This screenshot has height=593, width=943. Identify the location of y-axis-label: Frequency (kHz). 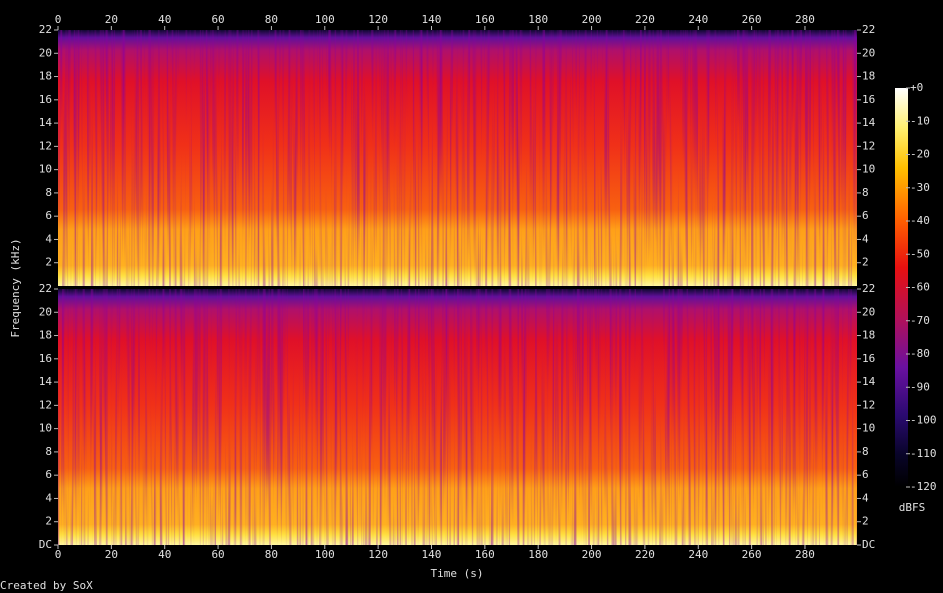
(15, 287).